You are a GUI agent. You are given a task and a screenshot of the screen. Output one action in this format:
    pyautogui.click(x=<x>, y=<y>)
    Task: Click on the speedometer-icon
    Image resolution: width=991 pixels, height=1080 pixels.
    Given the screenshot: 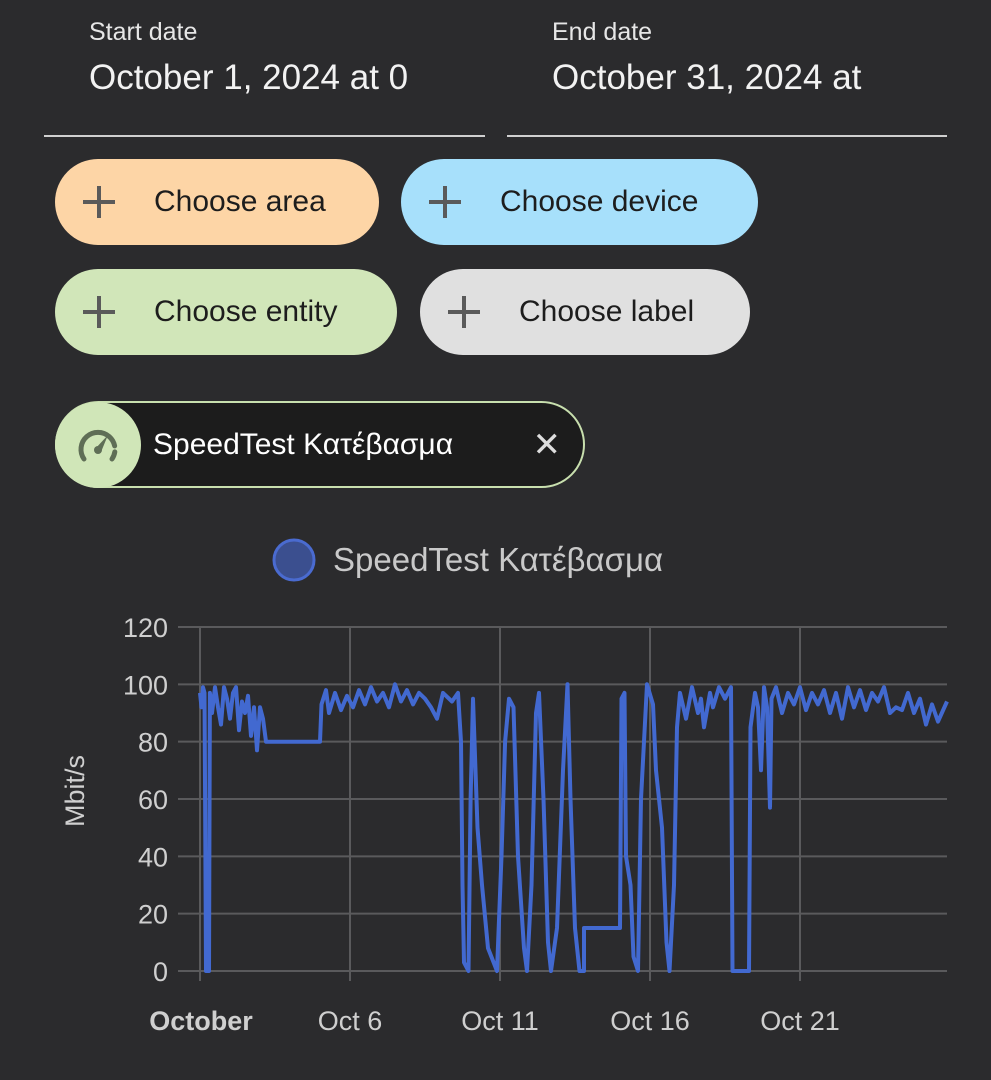 What is the action you would take?
    pyautogui.click(x=98, y=444)
    